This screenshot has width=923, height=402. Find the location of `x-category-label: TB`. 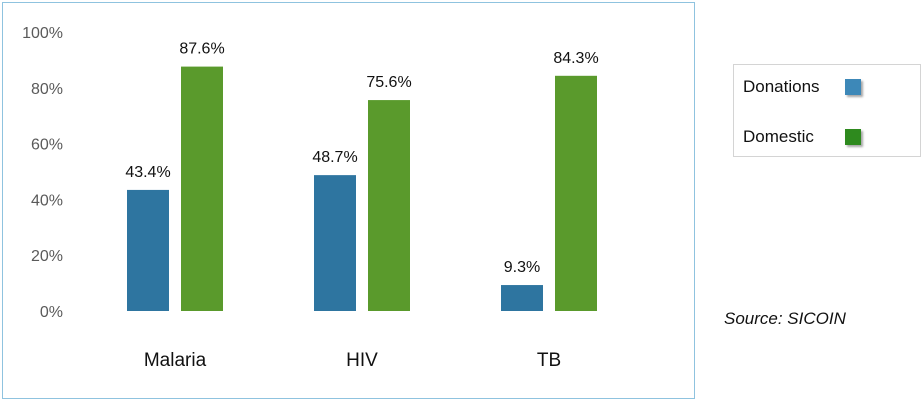

x-category-label: TB is located at coordinates (549, 360).